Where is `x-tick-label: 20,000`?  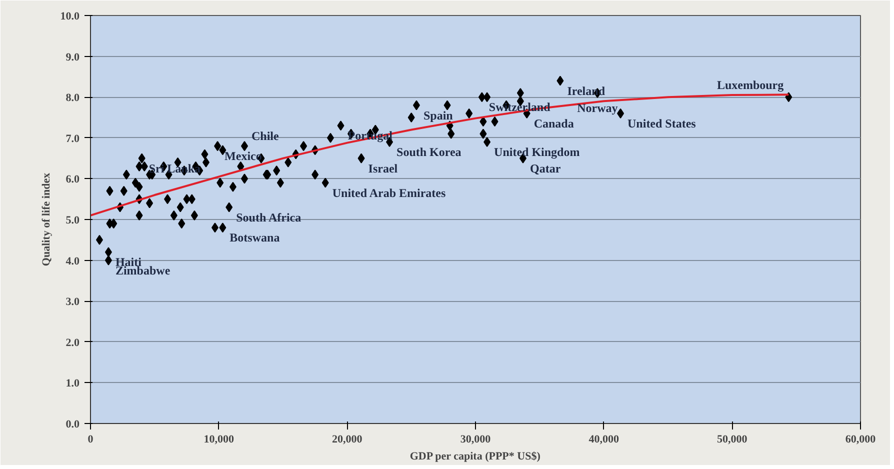 x-tick-label: 20,000 is located at coordinates (347, 440).